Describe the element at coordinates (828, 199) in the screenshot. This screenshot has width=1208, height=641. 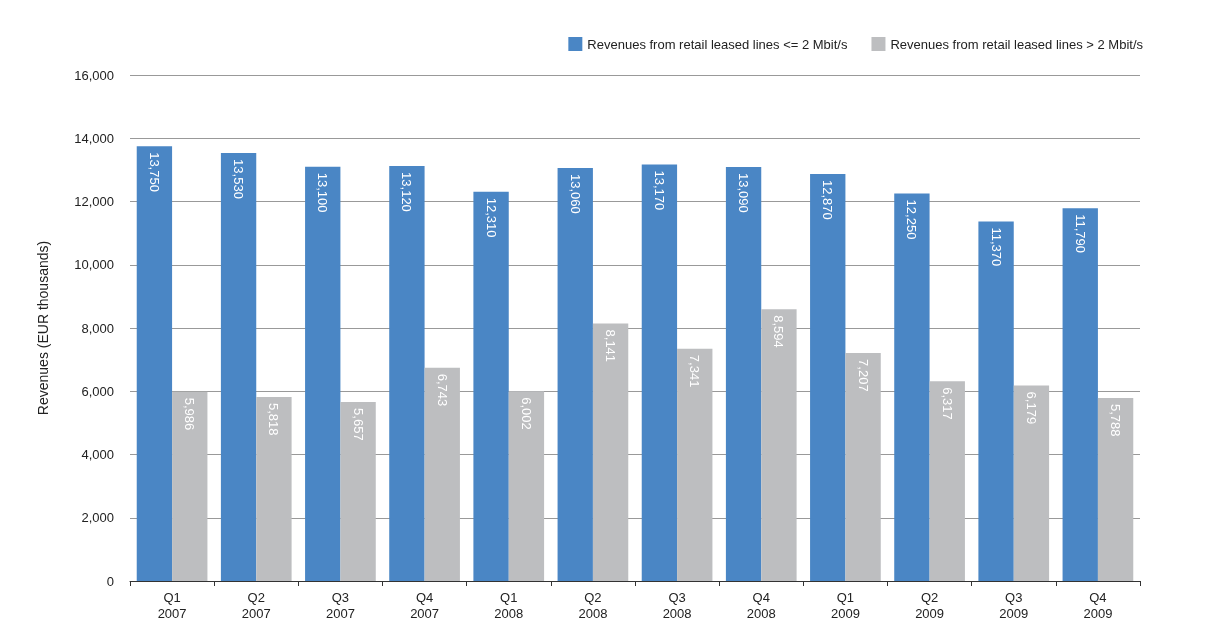
I see `data-label: 12,870` at that location.